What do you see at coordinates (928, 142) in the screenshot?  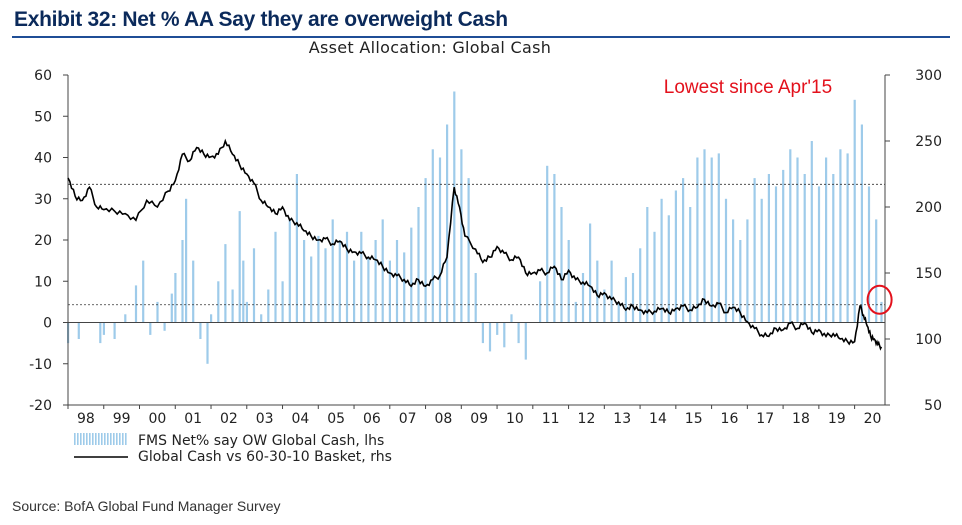 I see `y-right-tick-label-4: 250` at bounding box center [928, 142].